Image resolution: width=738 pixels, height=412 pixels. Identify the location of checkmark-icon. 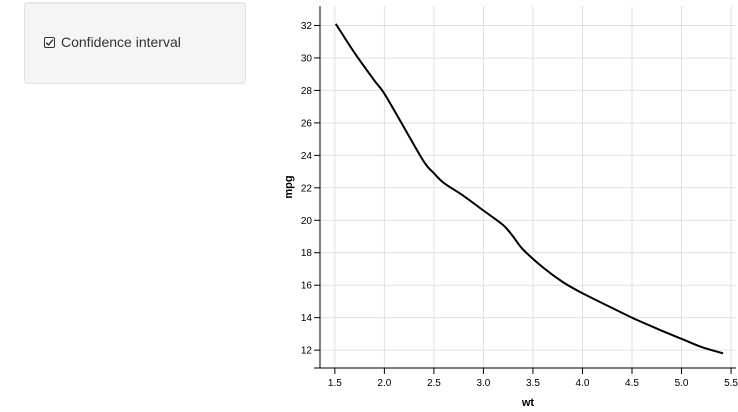
(49, 42).